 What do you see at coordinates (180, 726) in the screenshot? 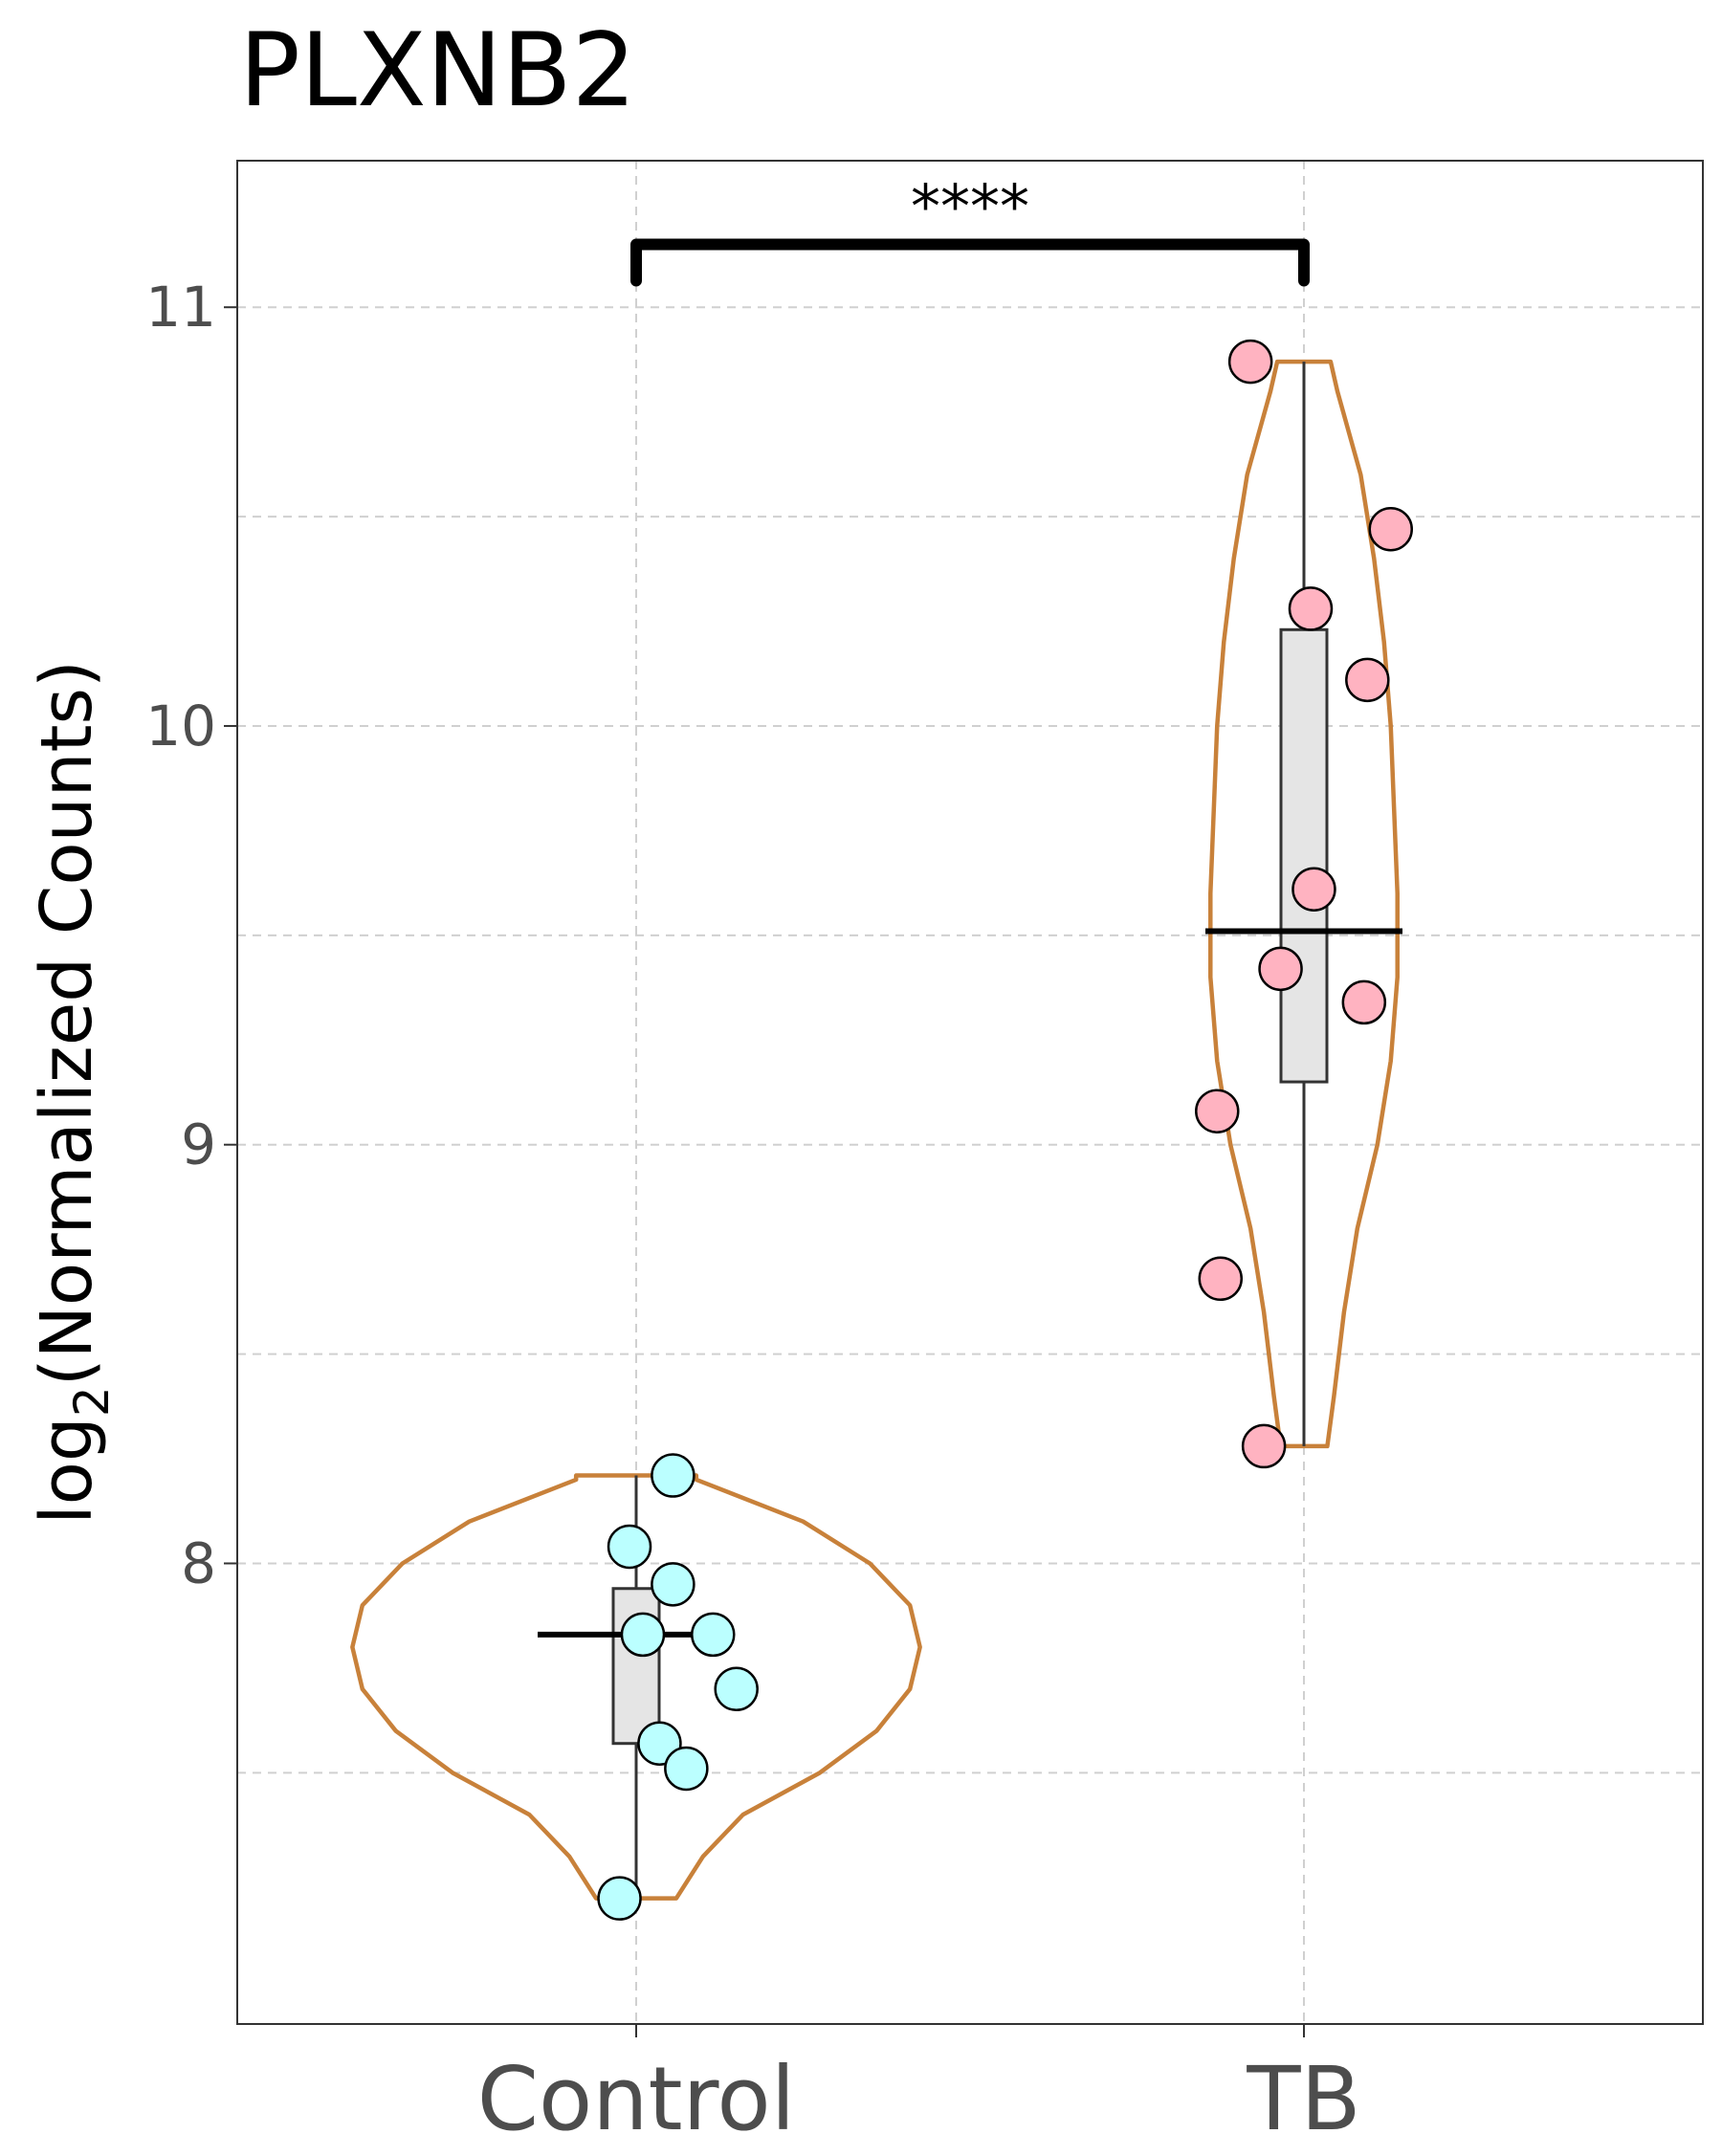
I see `y-tick-label: 10` at bounding box center [180, 726].